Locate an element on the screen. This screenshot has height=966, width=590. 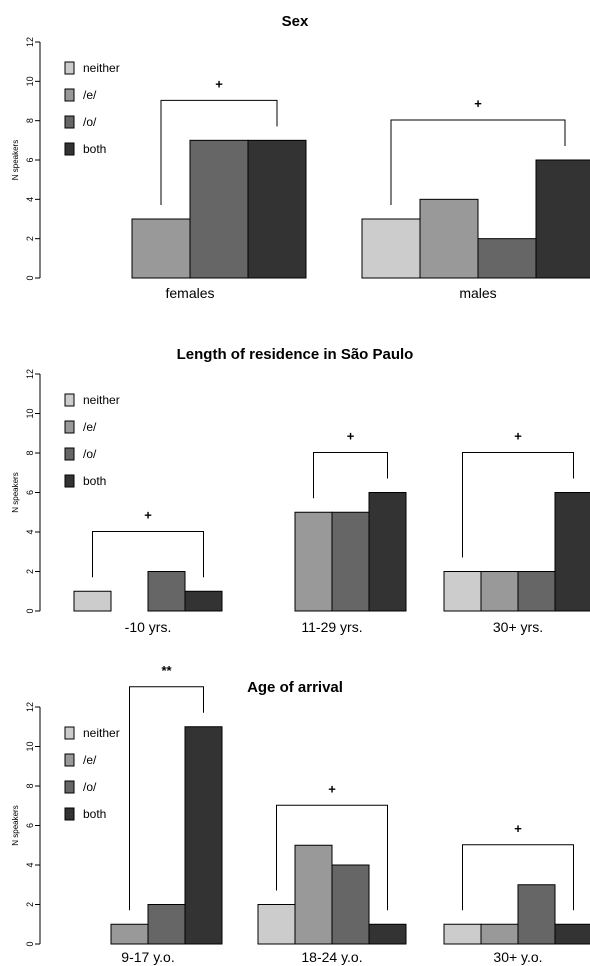
category-label: 30+ yrs. is located at coordinates (518, 627).